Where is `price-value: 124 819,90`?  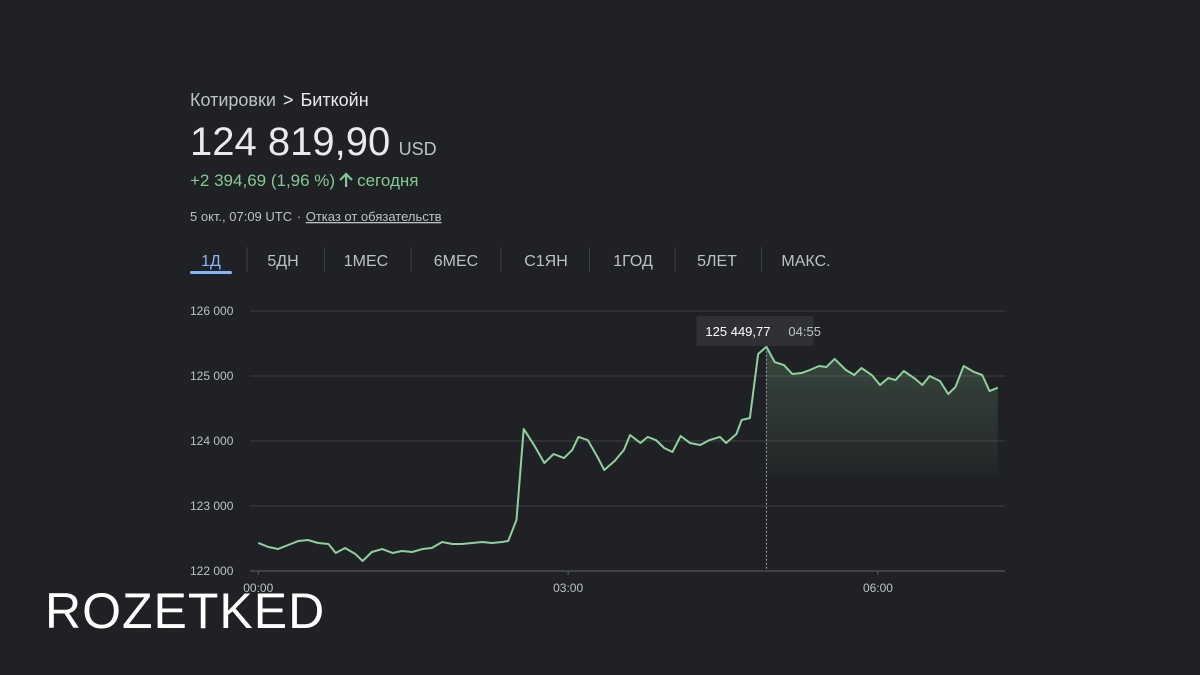 price-value: 124 819,90 is located at coordinates (290, 142).